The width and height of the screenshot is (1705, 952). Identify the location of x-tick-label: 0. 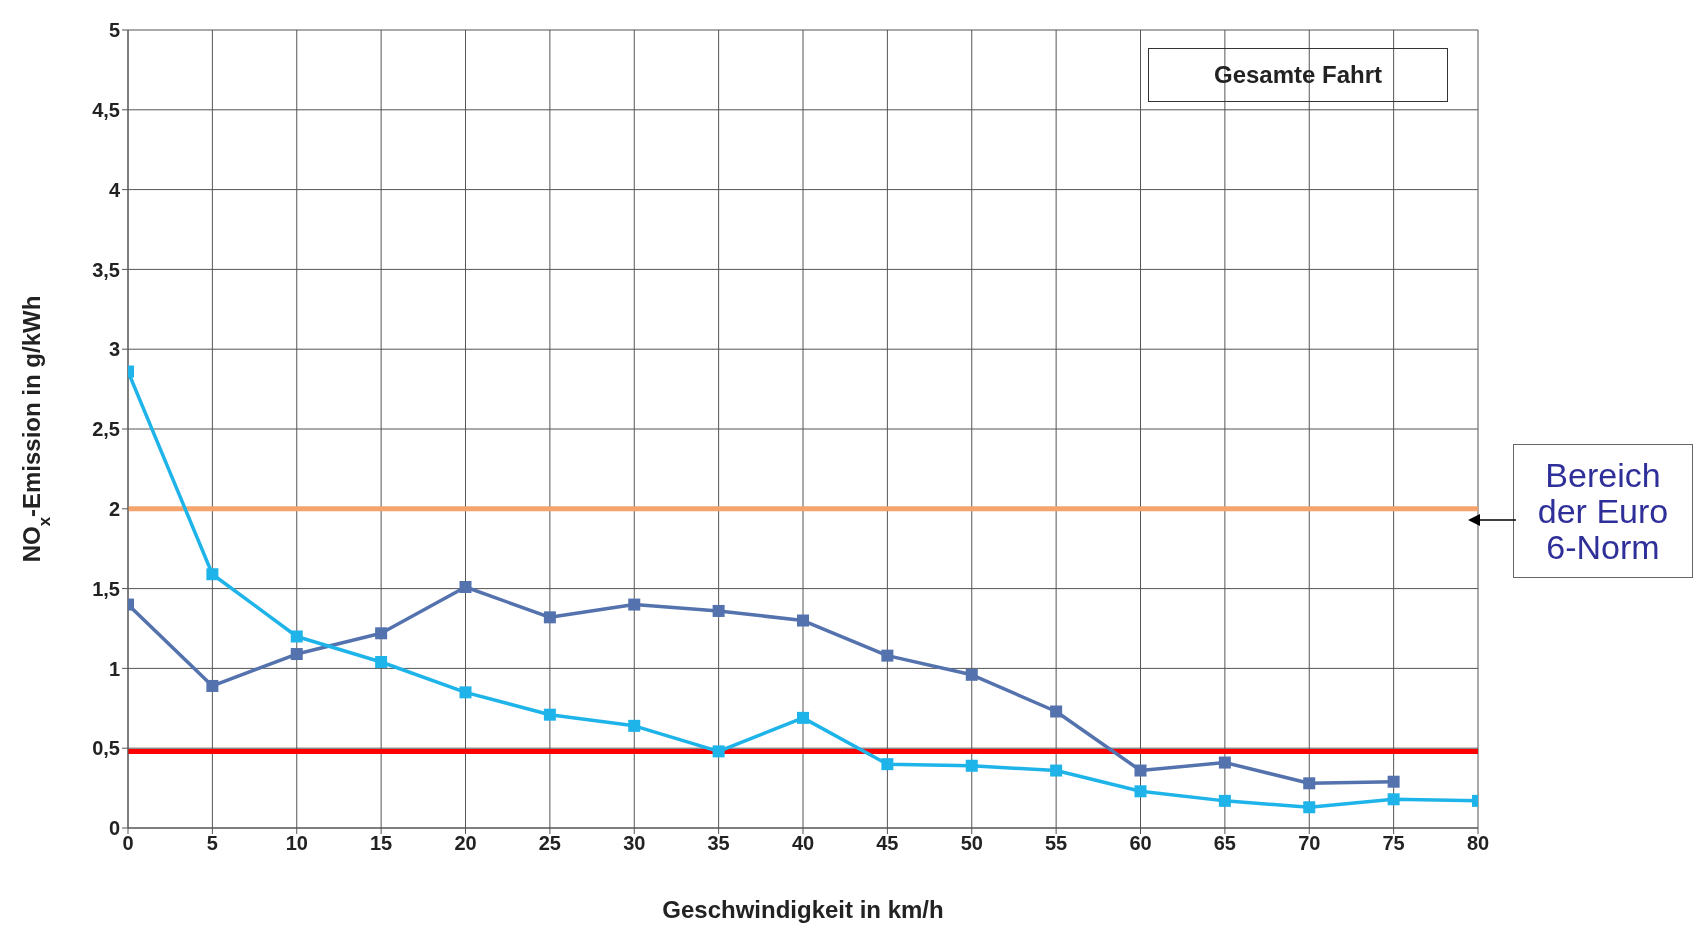
(128, 843).